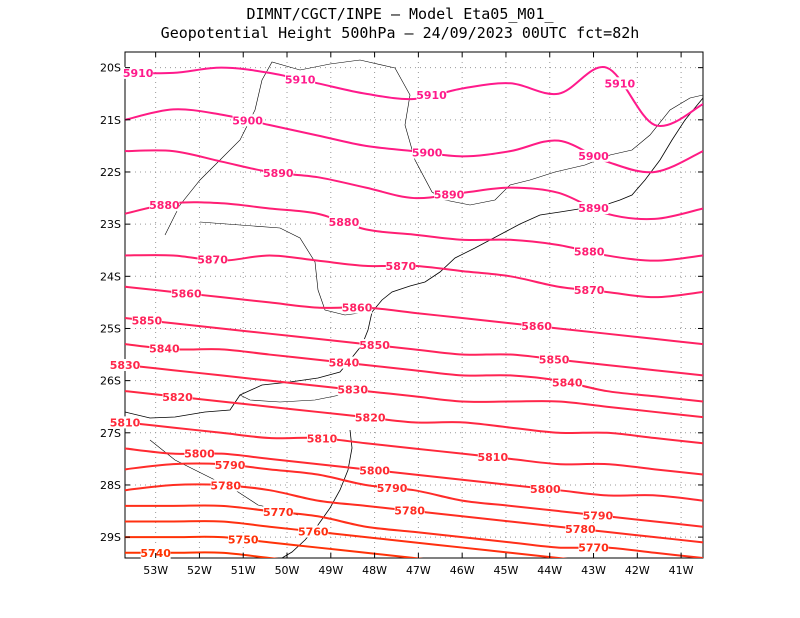 The image size is (800, 618). I want to click on tick-label-lat: 24S, so click(110, 276).